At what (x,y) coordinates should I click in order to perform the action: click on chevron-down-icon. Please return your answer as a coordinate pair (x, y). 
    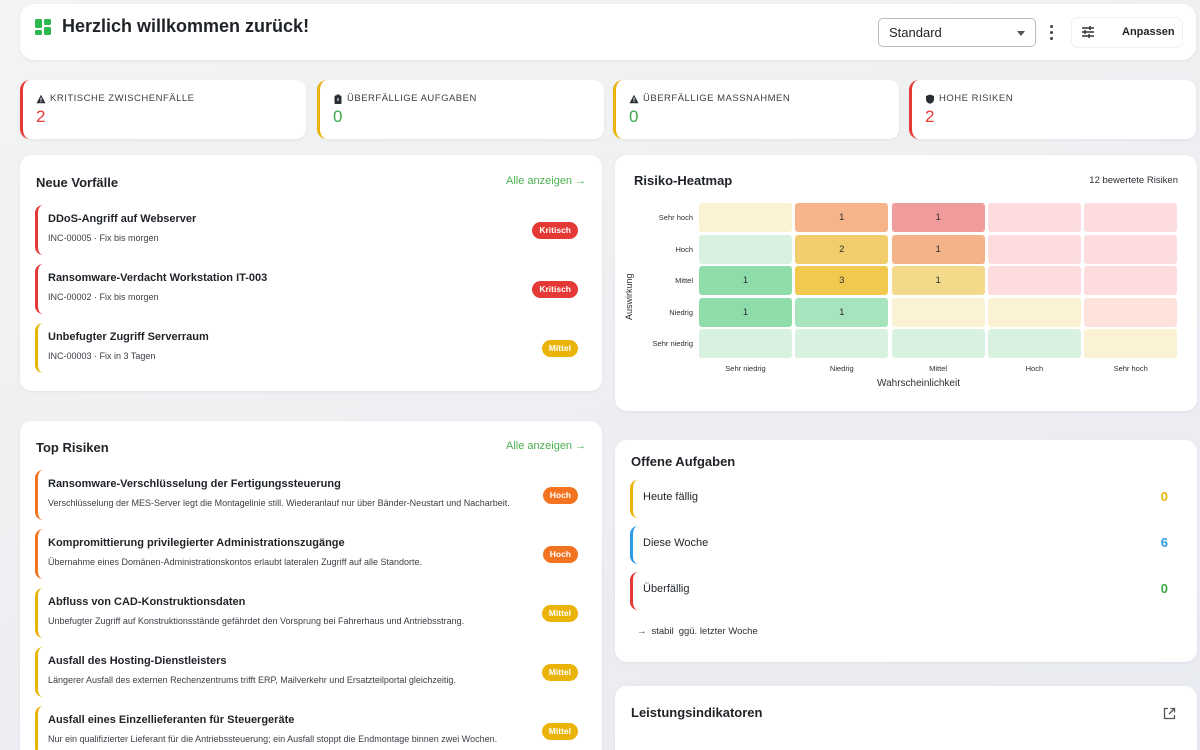
    Looking at the image, I should click on (1021, 33).